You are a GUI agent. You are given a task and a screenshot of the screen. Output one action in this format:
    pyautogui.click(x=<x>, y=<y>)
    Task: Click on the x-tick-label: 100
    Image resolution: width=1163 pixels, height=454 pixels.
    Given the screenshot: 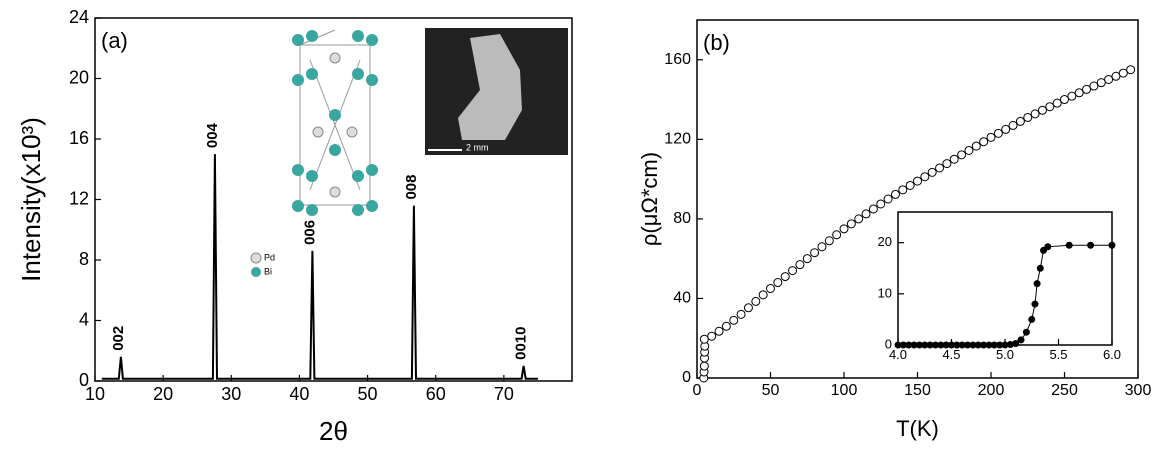 What is the action you would take?
    pyautogui.click(x=844, y=390)
    